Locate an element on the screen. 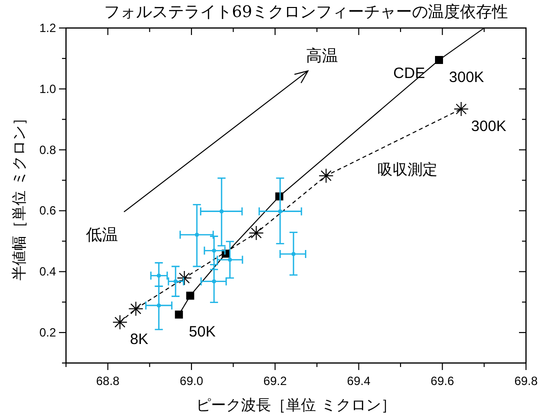 This screenshot has width=556, height=418. x-axis-title: ピーク波長［単位 ミクロン］ is located at coordinates (296, 405).